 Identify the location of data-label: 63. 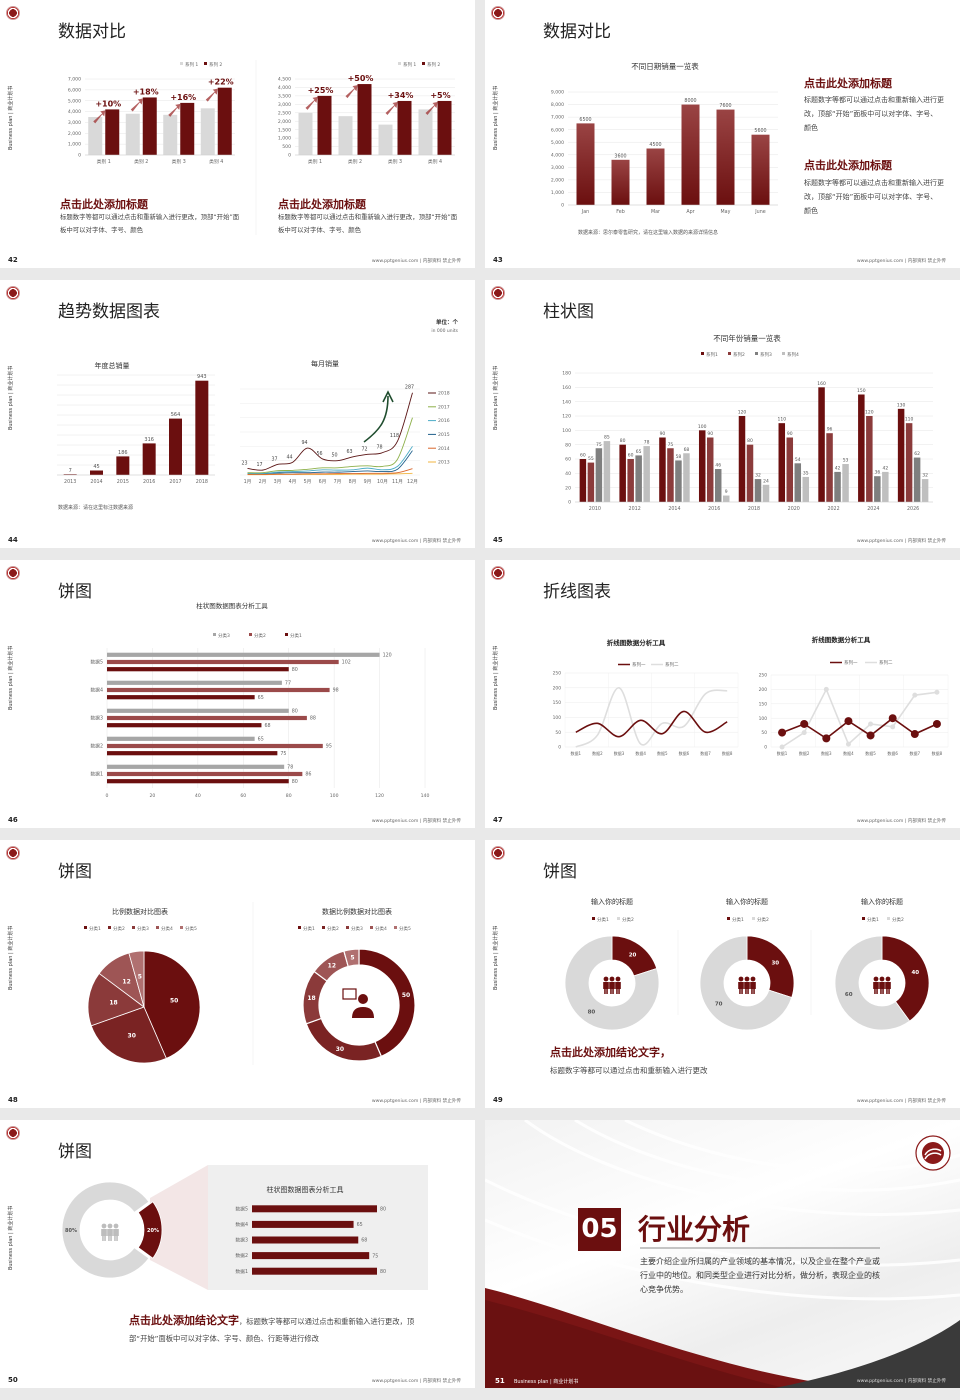
(349, 452).